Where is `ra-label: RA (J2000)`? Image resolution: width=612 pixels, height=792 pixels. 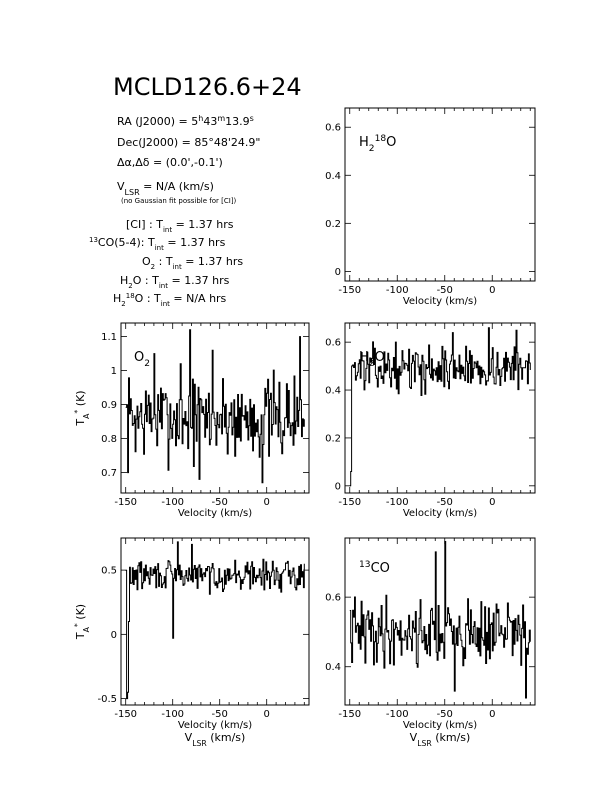 ra-label: RA (J2000) is located at coordinates (146, 121).